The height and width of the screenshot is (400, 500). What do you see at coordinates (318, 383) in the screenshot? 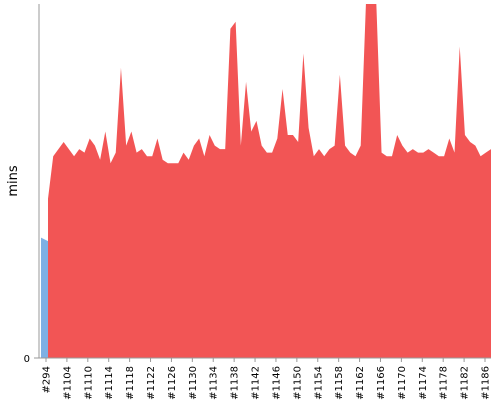
I see `x-tick-label: #1154` at bounding box center [318, 383].